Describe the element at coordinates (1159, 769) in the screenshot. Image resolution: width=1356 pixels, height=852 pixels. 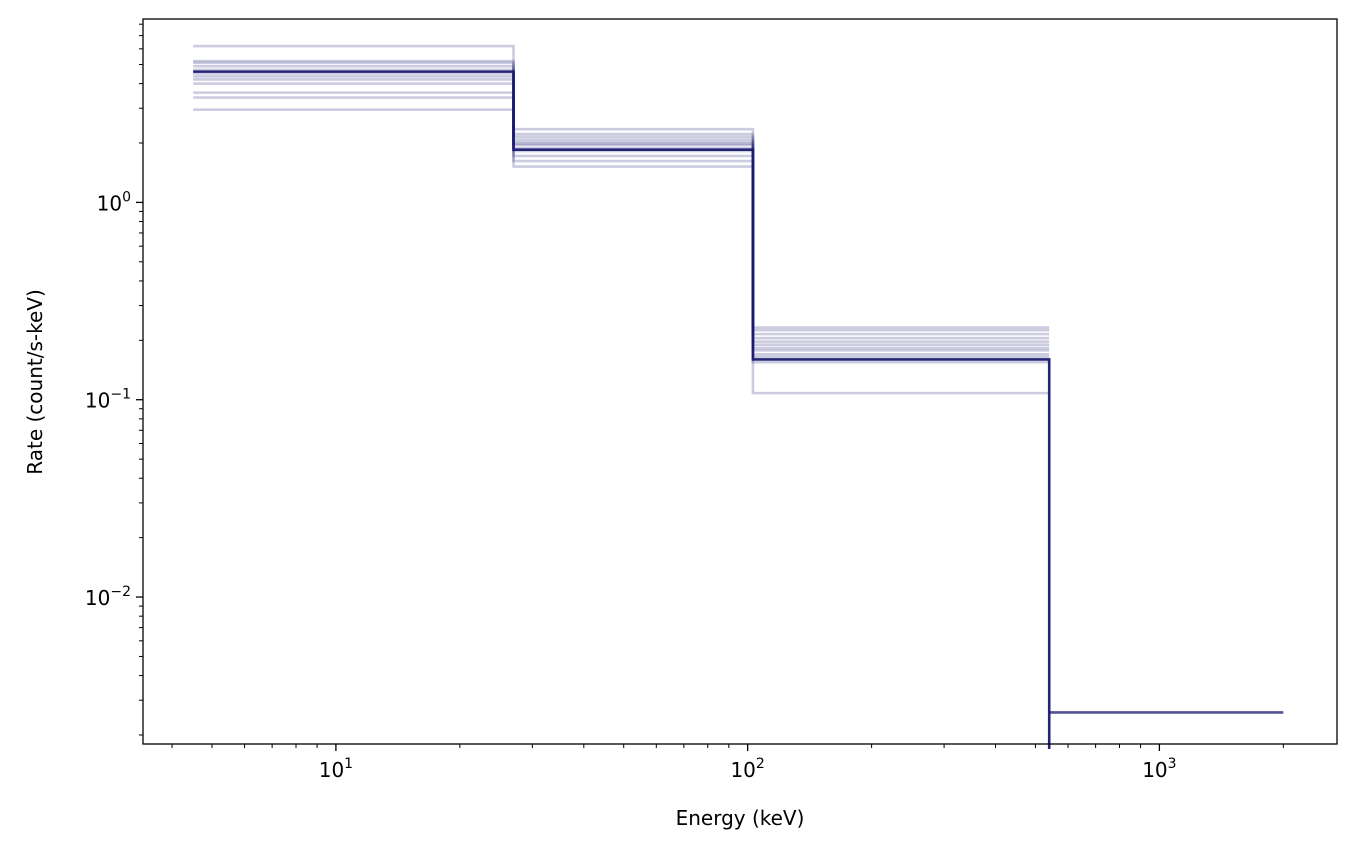
I see `x-tick-label: 10³` at that location.